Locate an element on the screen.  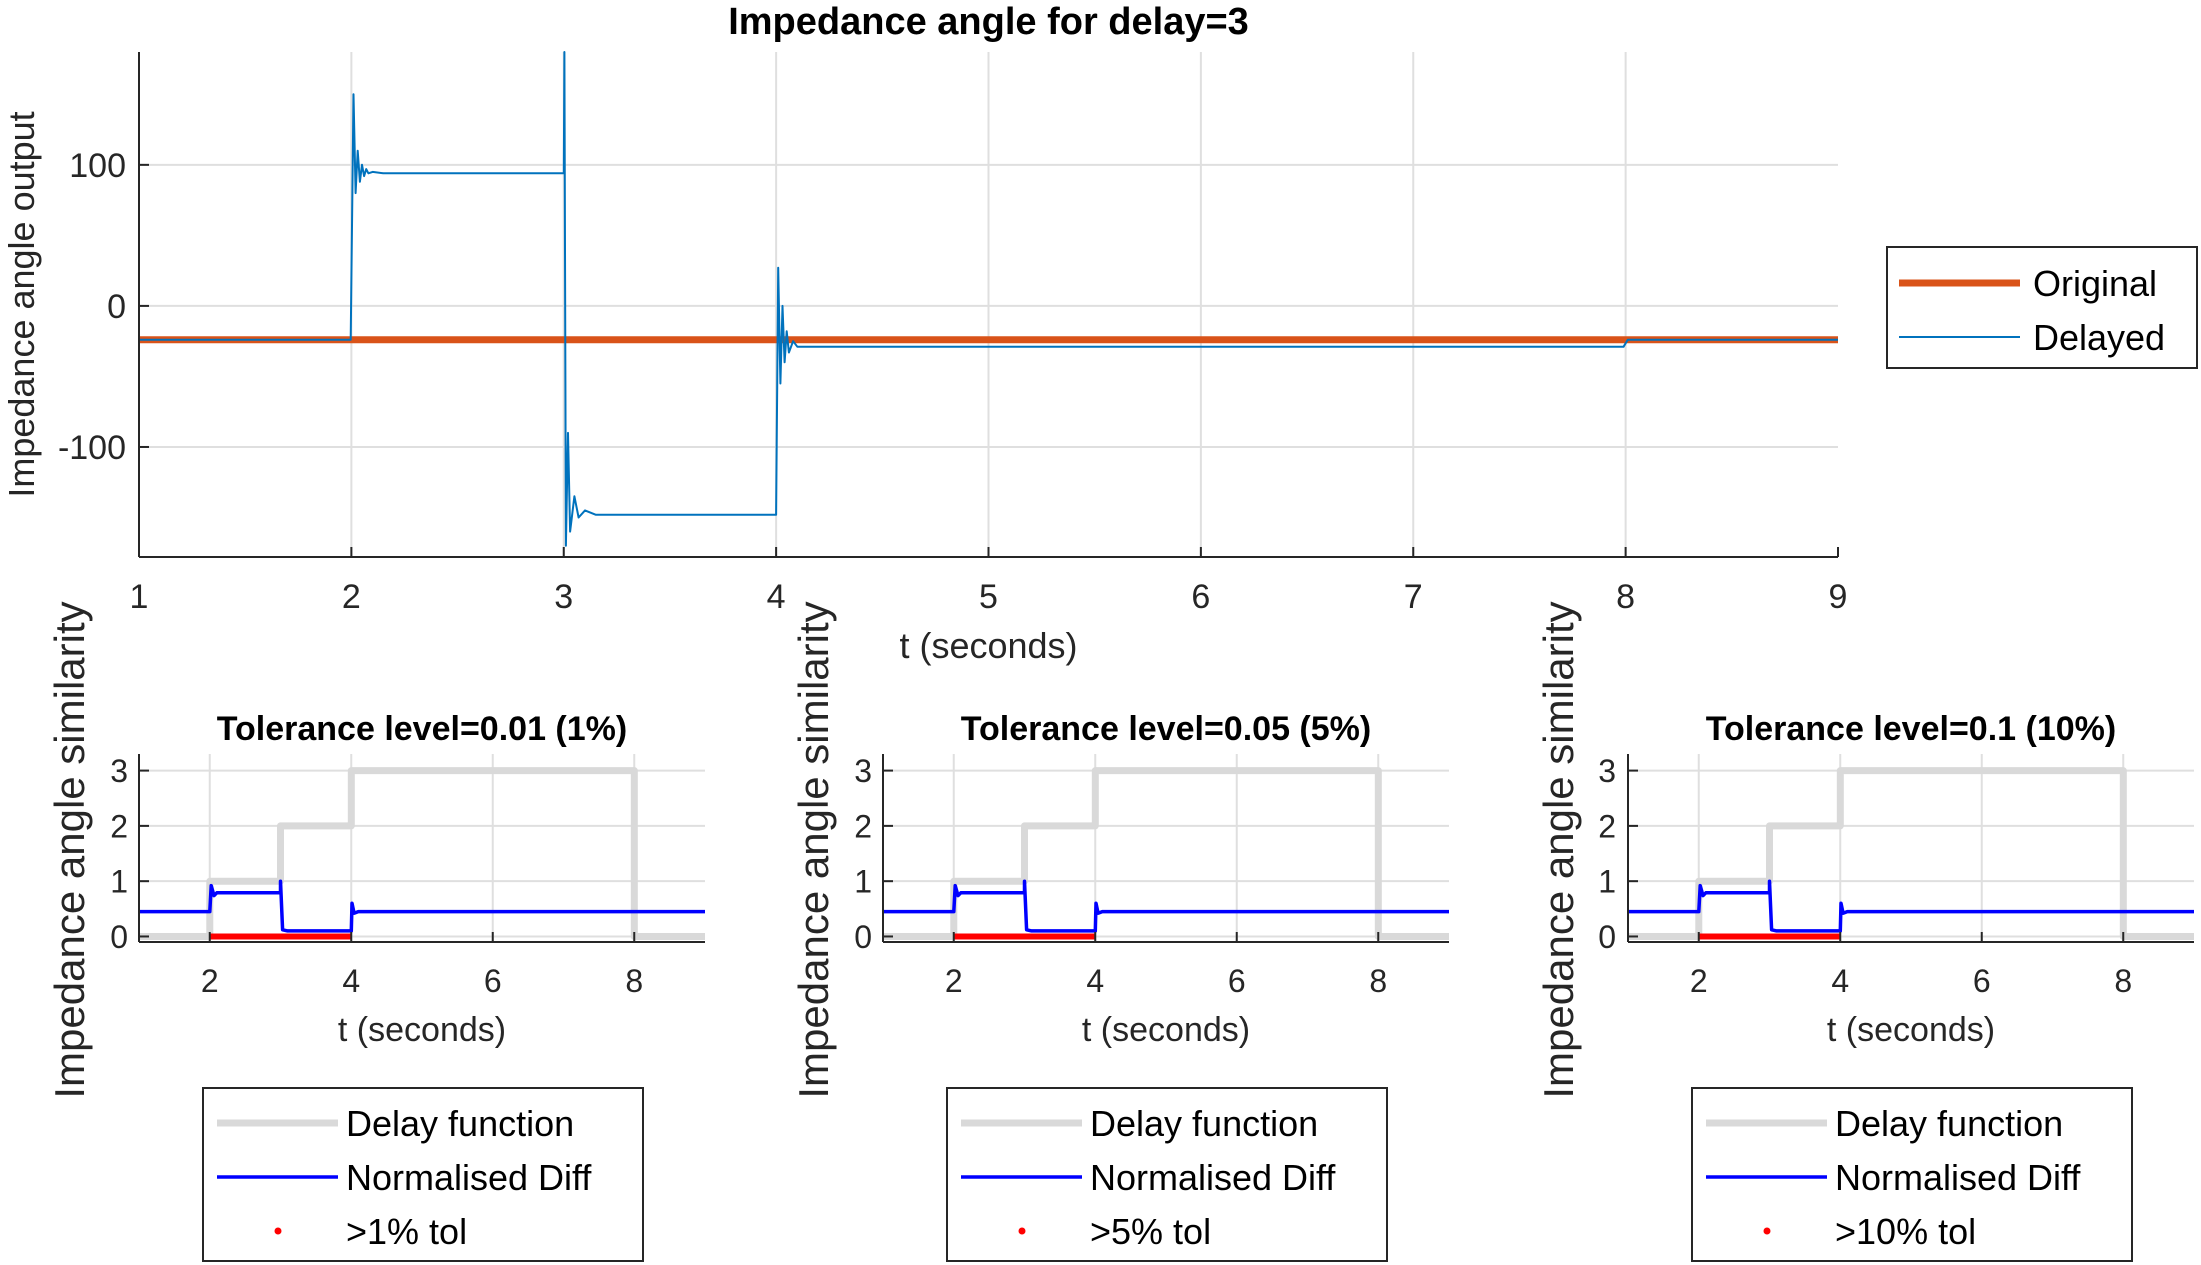
x-tick-label: 7 is located at coordinates (1413, 597).